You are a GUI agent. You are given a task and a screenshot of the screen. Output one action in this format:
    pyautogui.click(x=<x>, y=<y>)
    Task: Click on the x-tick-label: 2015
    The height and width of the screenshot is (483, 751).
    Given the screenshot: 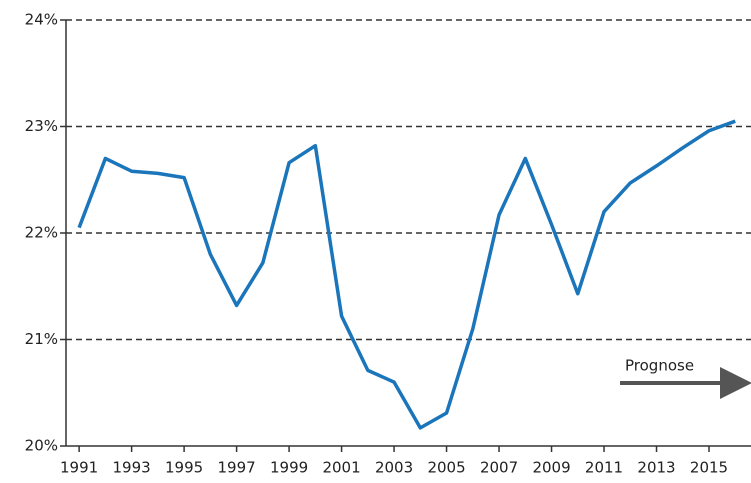 What is the action you would take?
    pyautogui.click(x=709, y=468)
    